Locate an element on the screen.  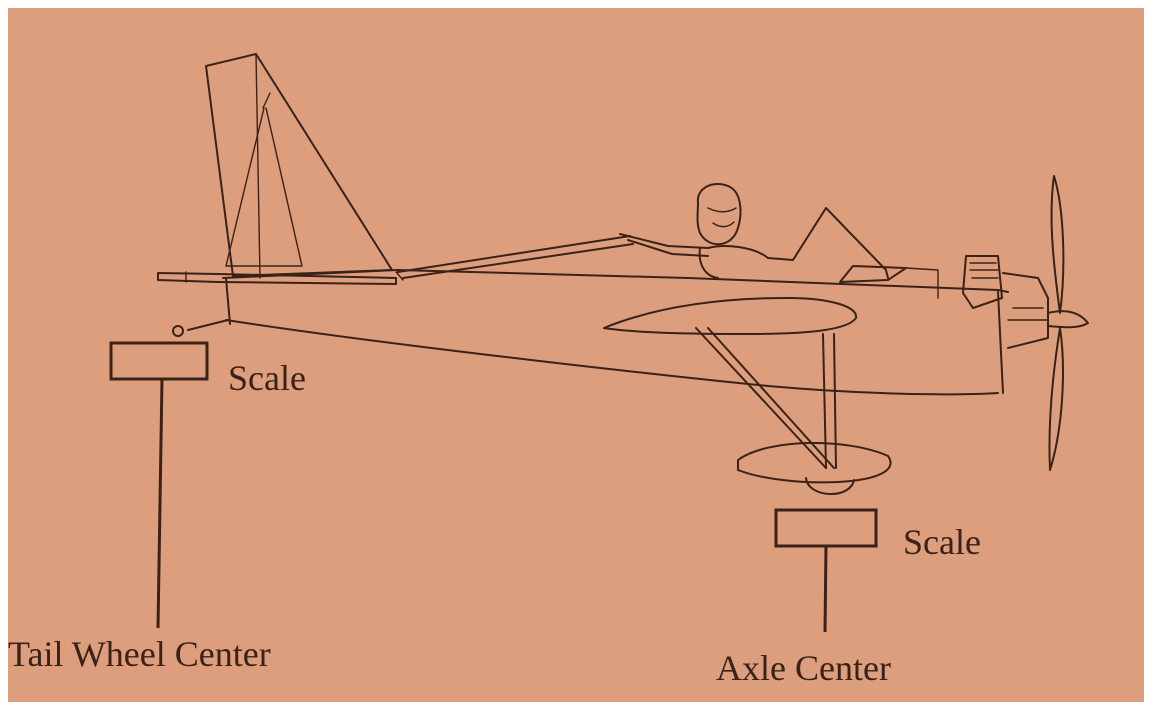
tail-wheel-center-label: Tail Wheel Center is located at coordinates (139, 654).